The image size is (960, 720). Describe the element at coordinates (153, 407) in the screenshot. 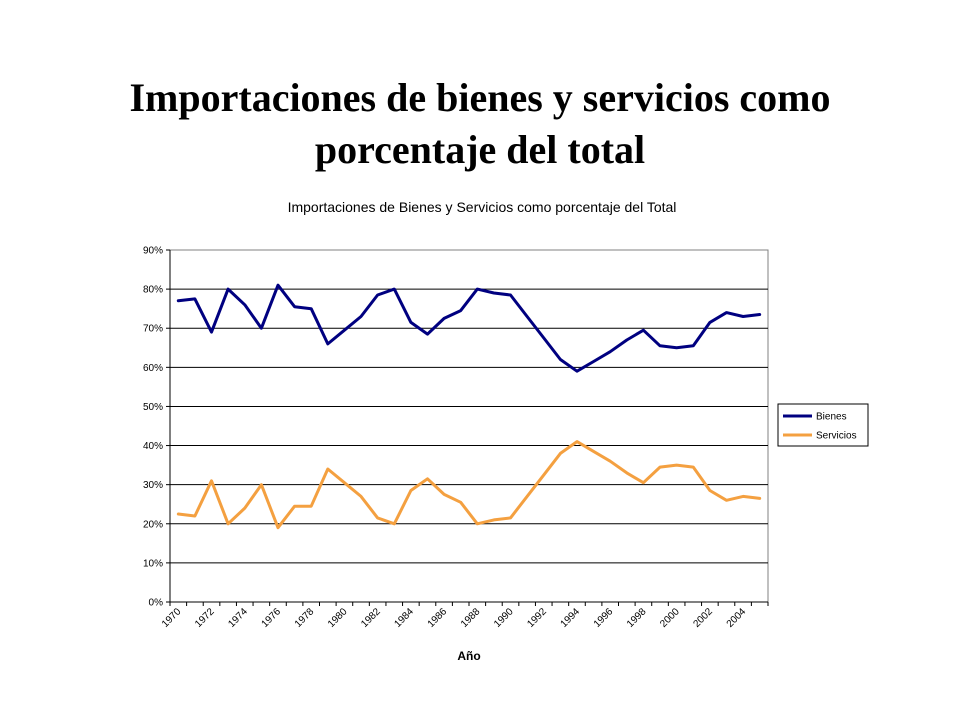

I see `y-tick-label: 50%` at that location.